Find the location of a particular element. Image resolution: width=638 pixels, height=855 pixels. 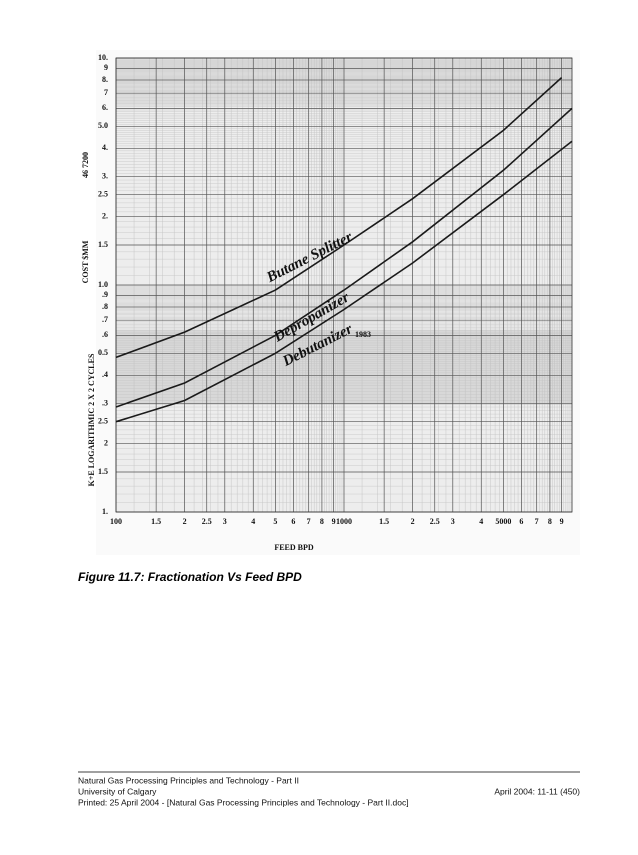

y-tick-label: .7 is located at coordinates (105, 319).